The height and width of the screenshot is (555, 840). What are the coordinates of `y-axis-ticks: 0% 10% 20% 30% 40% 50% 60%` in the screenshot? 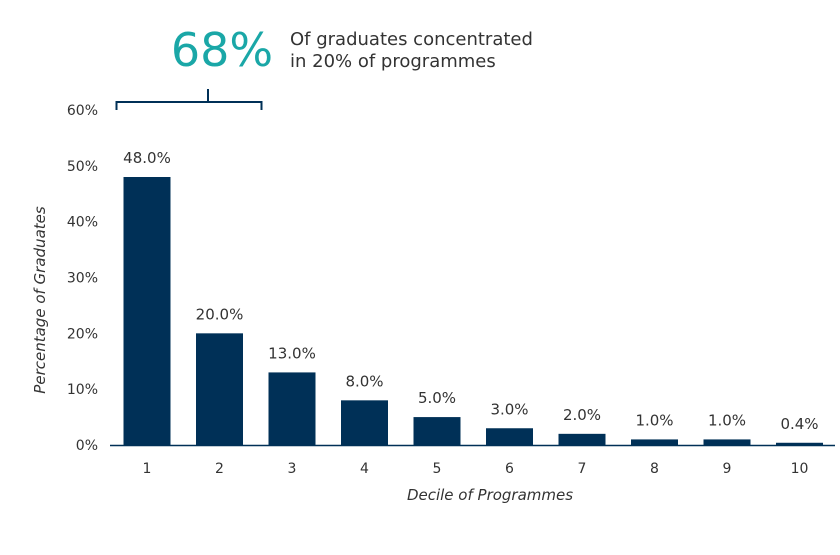 It's located at (82, 278).